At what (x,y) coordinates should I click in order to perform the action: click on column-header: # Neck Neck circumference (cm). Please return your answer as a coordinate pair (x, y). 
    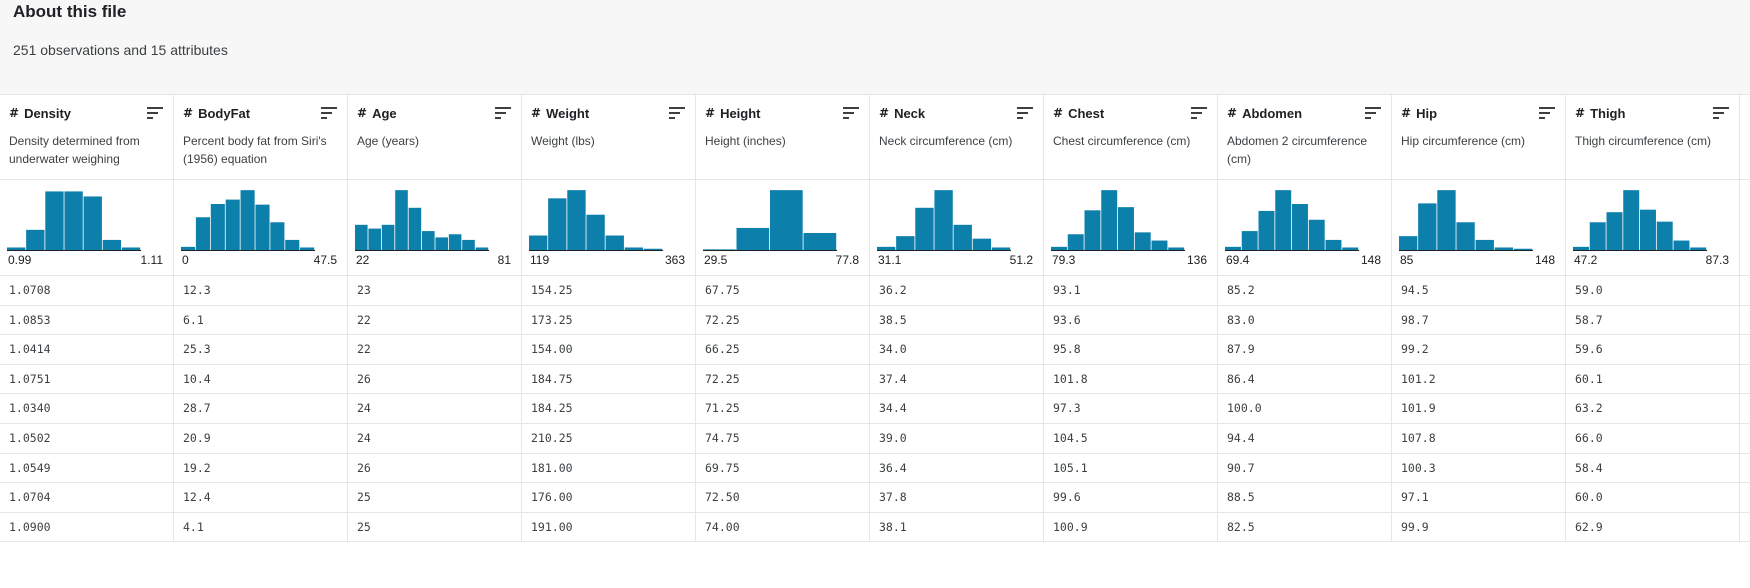
    Looking at the image, I should click on (956, 137).